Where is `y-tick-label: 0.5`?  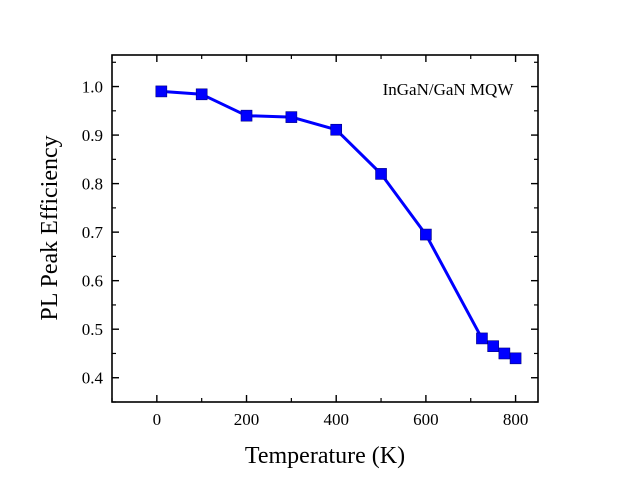 y-tick-label: 0.5 is located at coordinates (92, 329).